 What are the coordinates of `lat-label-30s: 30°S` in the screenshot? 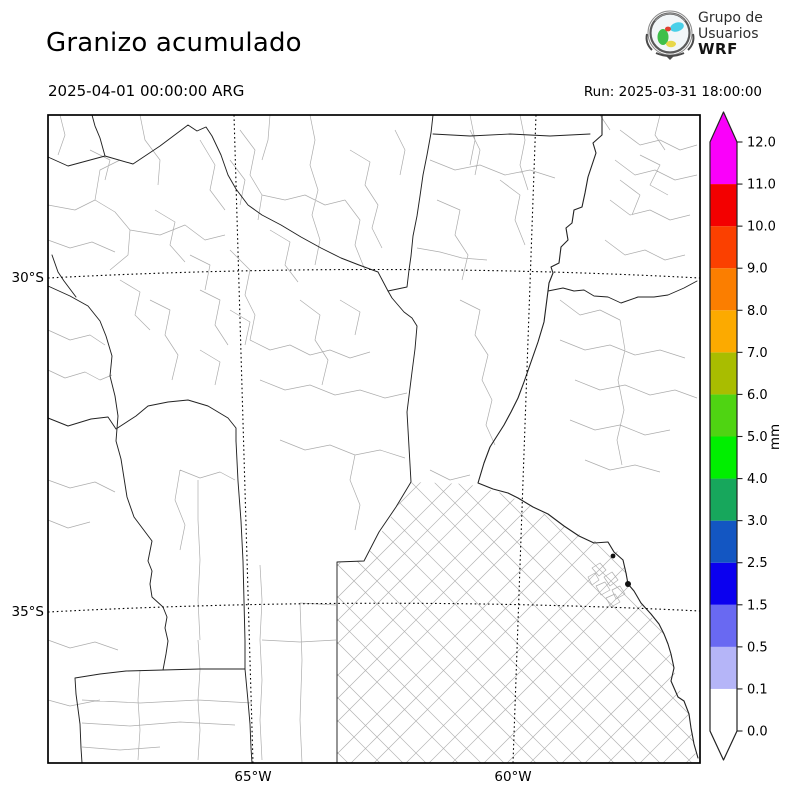 It's located at (28, 278).